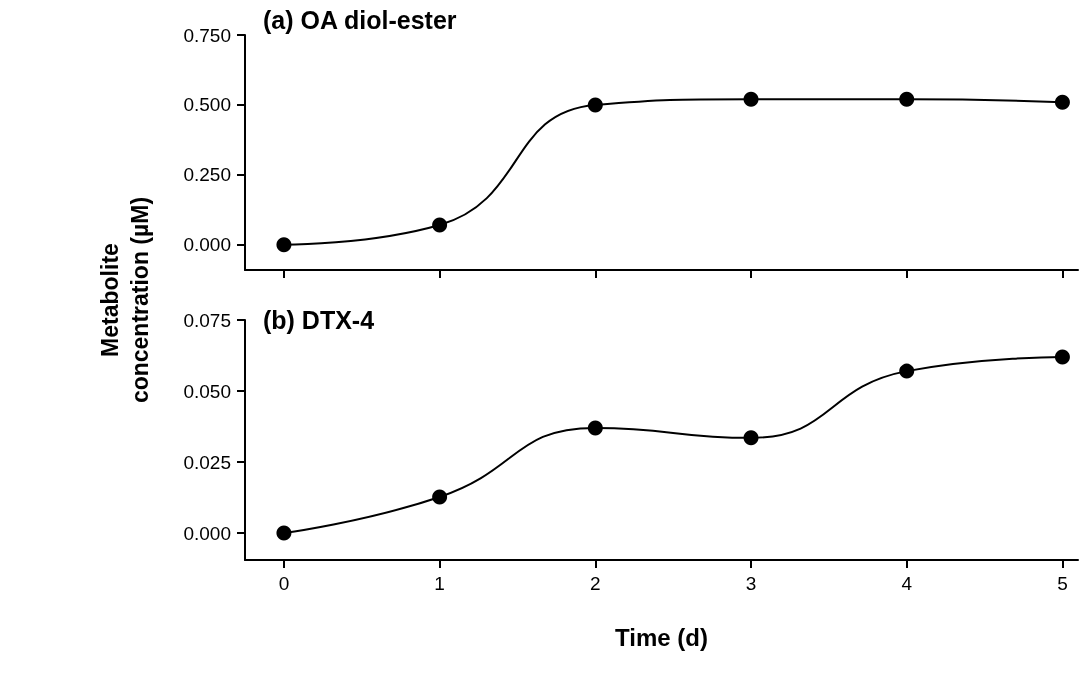  I want to click on y-axis-title: Metabolite concentration (µM), so click(125, 300).